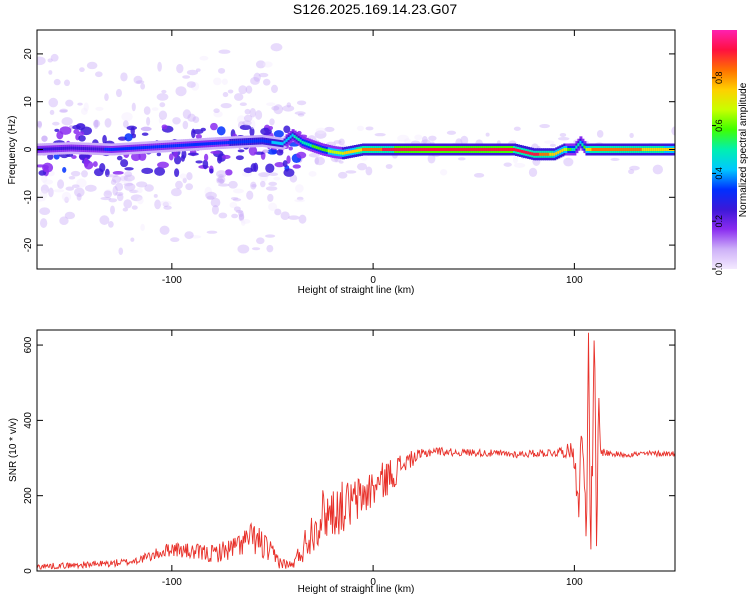  I want to click on colorbar-label: Normalized spectral amplitude, so click(743, 149).